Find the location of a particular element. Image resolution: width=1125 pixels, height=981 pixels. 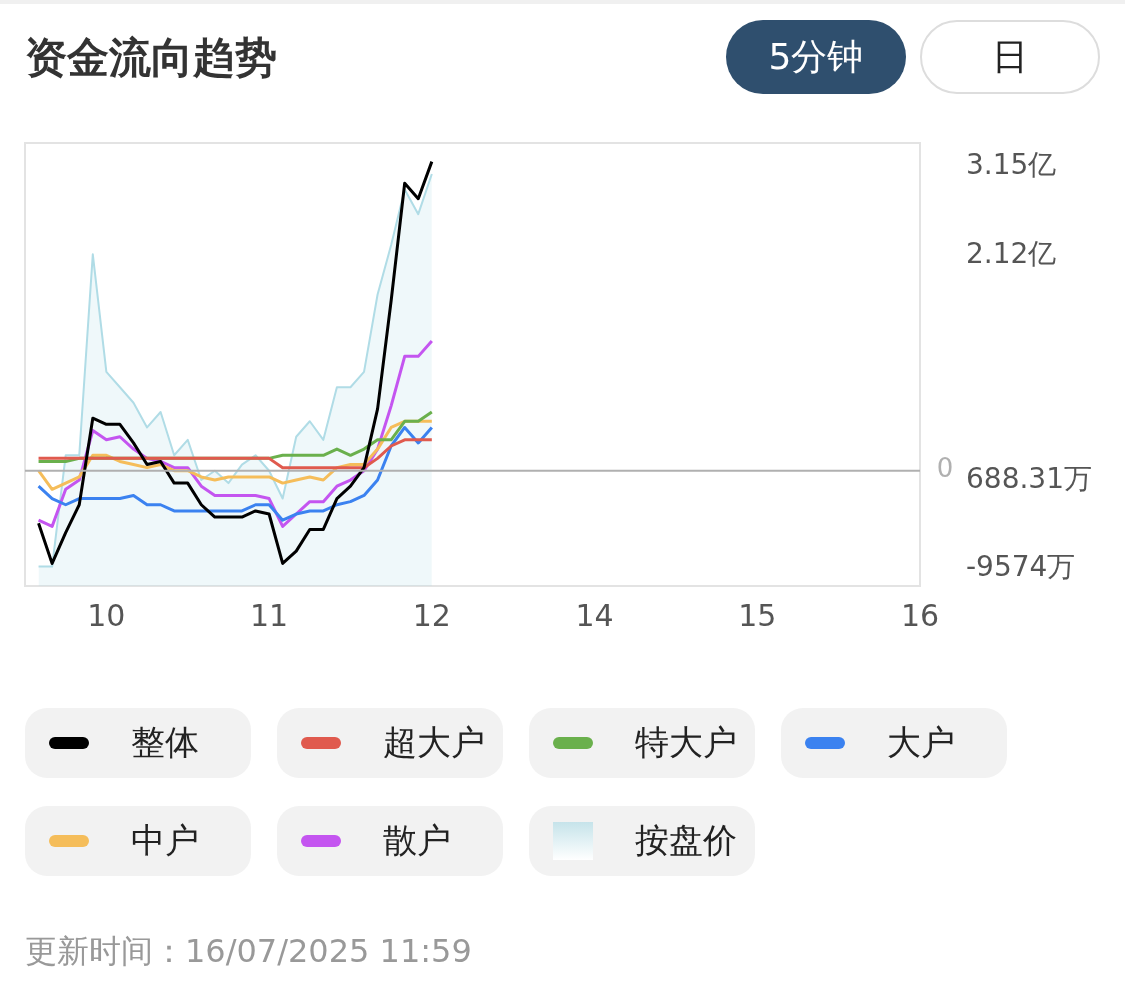

legend-label: 整体 is located at coordinates (165, 742).